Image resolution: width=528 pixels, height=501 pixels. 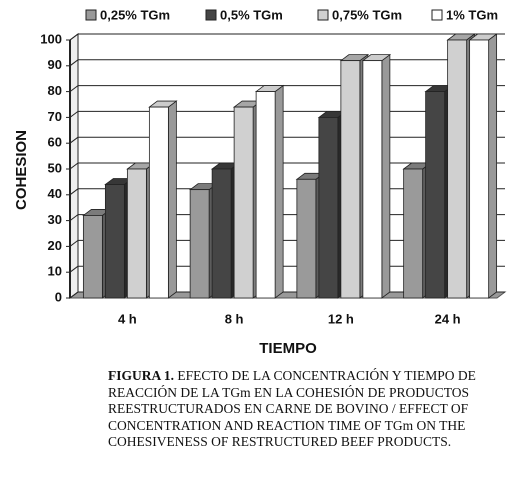 What do you see at coordinates (127, 318) in the screenshot?
I see `x-tick-label: 4 h` at bounding box center [127, 318].